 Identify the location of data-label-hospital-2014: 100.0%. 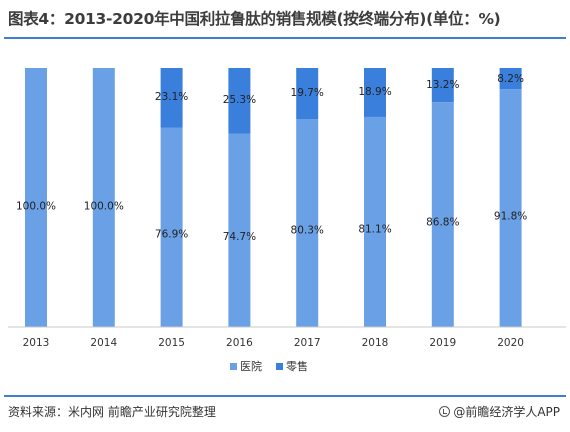
(104, 206).